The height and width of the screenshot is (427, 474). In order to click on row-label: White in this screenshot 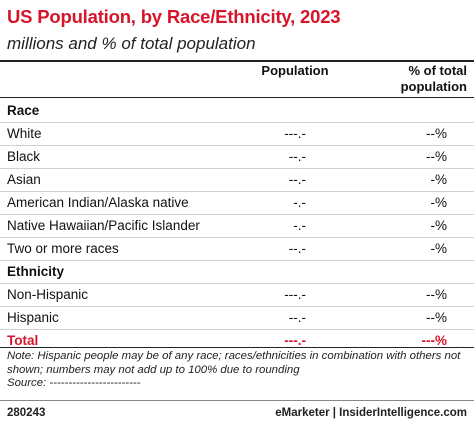, I will do `click(24, 133)`.